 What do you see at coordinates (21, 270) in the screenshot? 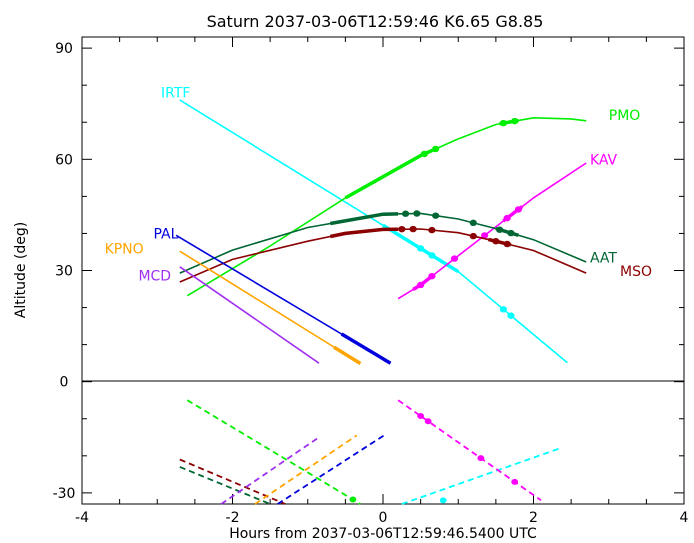
I see `y-axis-label: Altitude (deg)` at bounding box center [21, 270].